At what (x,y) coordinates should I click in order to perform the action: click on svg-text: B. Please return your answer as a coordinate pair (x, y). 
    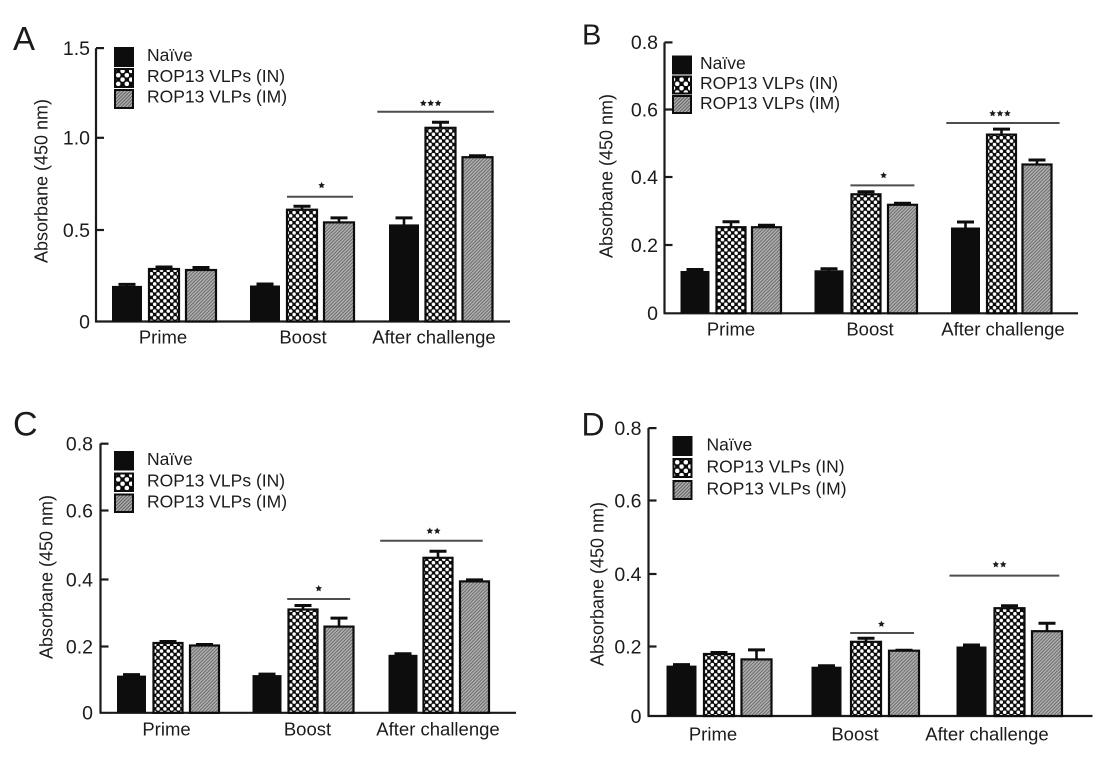
    Looking at the image, I should click on (591, 36).